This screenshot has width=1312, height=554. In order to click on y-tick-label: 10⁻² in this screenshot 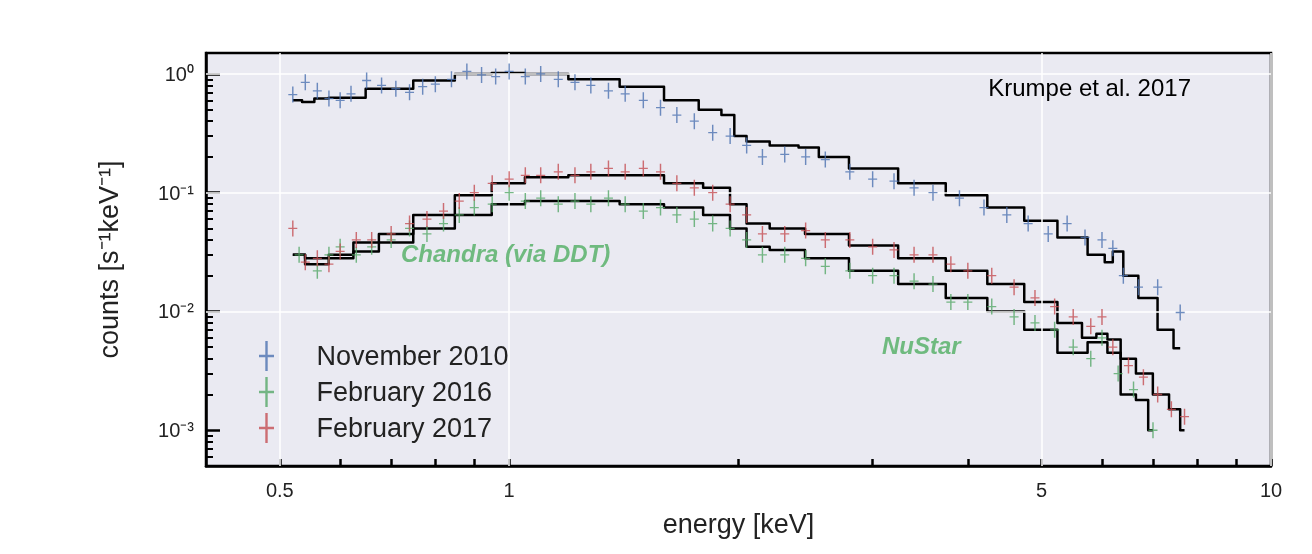, I will do `click(176, 311)`.